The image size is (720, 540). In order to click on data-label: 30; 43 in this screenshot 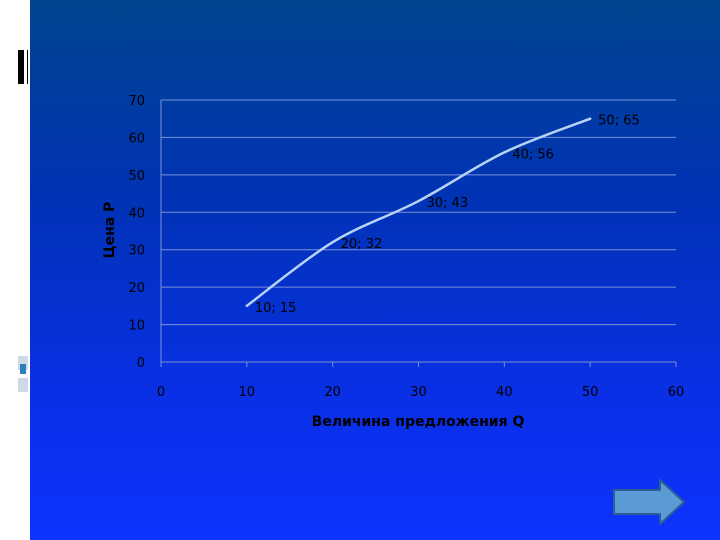, I will do `click(448, 203)`.